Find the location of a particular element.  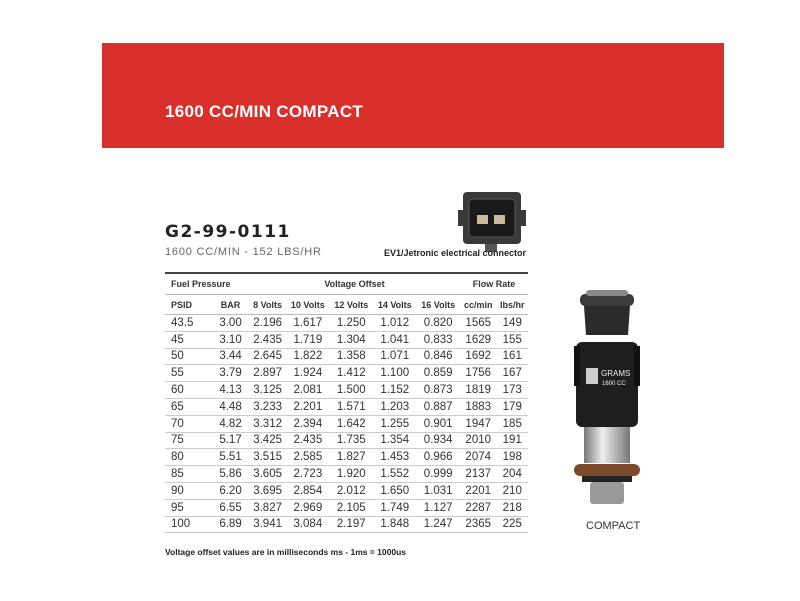

table-cell: 1.304 is located at coordinates (351, 340).